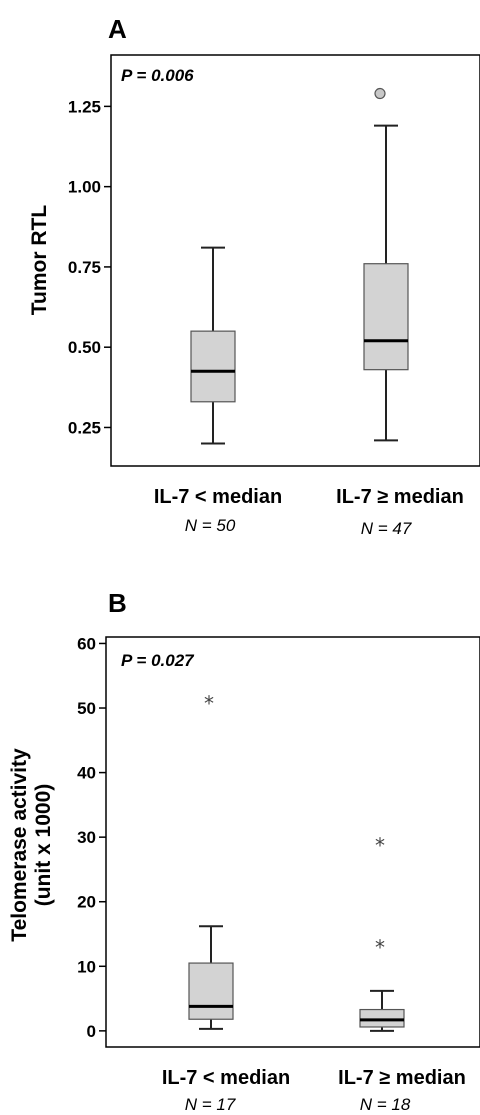 The image size is (480, 1115). What do you see at coordinates (86, 902) in the screenshot?
I see `panel-b-y-tick-label: 20` at bounding box center [86, 902].